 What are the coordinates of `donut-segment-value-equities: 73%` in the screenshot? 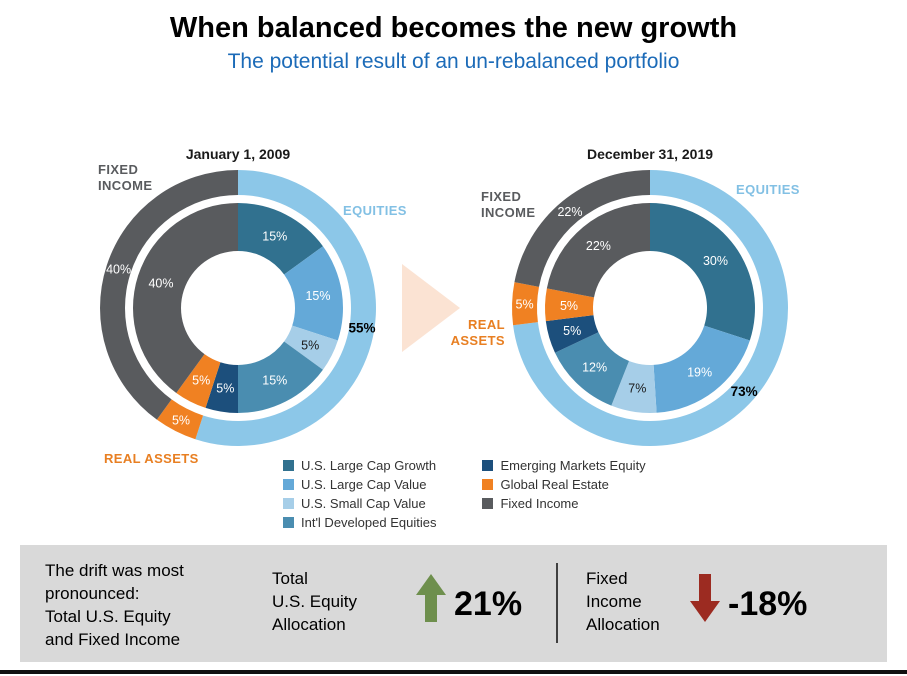 It's located at (744, 391).